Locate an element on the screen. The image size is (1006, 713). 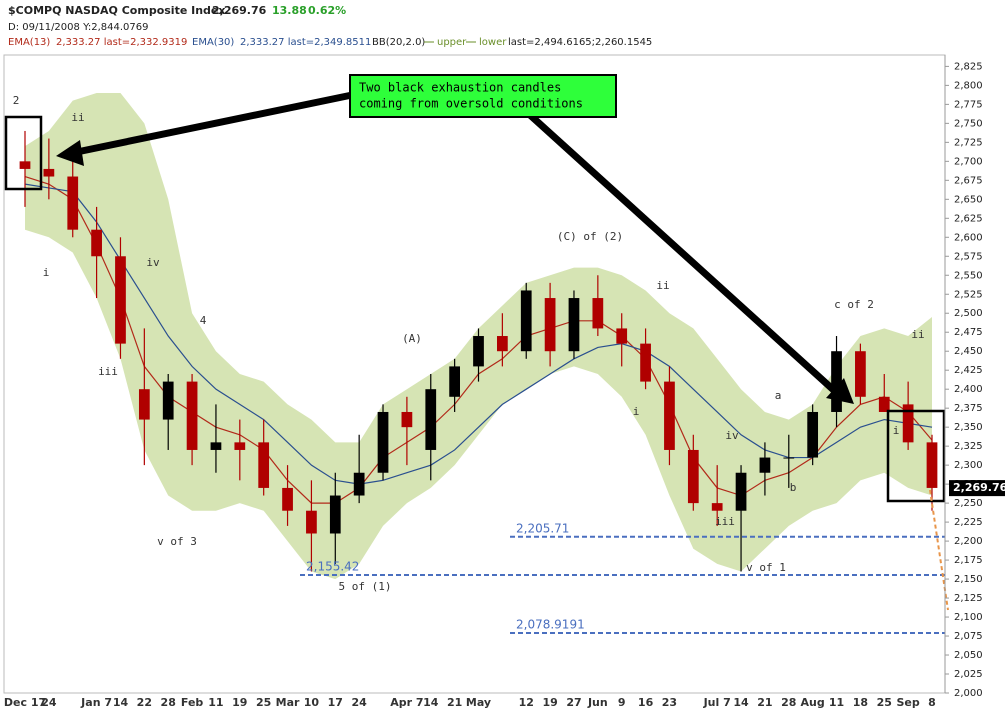
x-tick-label: 27 is located at coordinates (573, 702).